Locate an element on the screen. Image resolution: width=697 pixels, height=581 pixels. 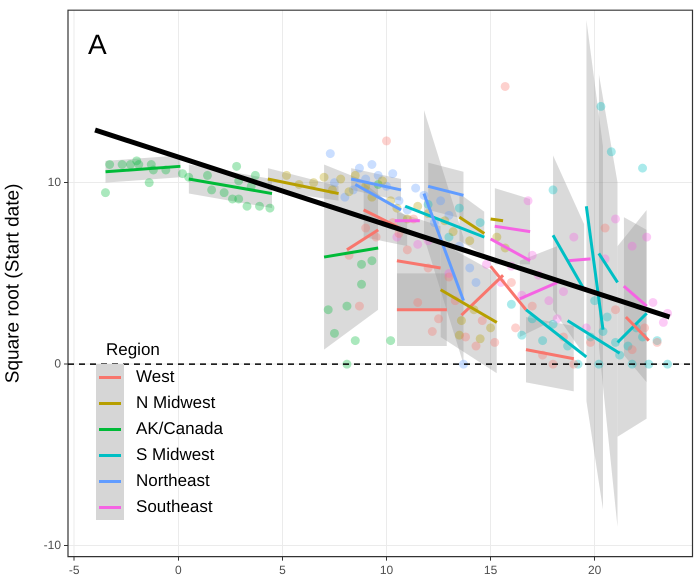
x-tick-label: 15 is located at coordinates (491, 570).